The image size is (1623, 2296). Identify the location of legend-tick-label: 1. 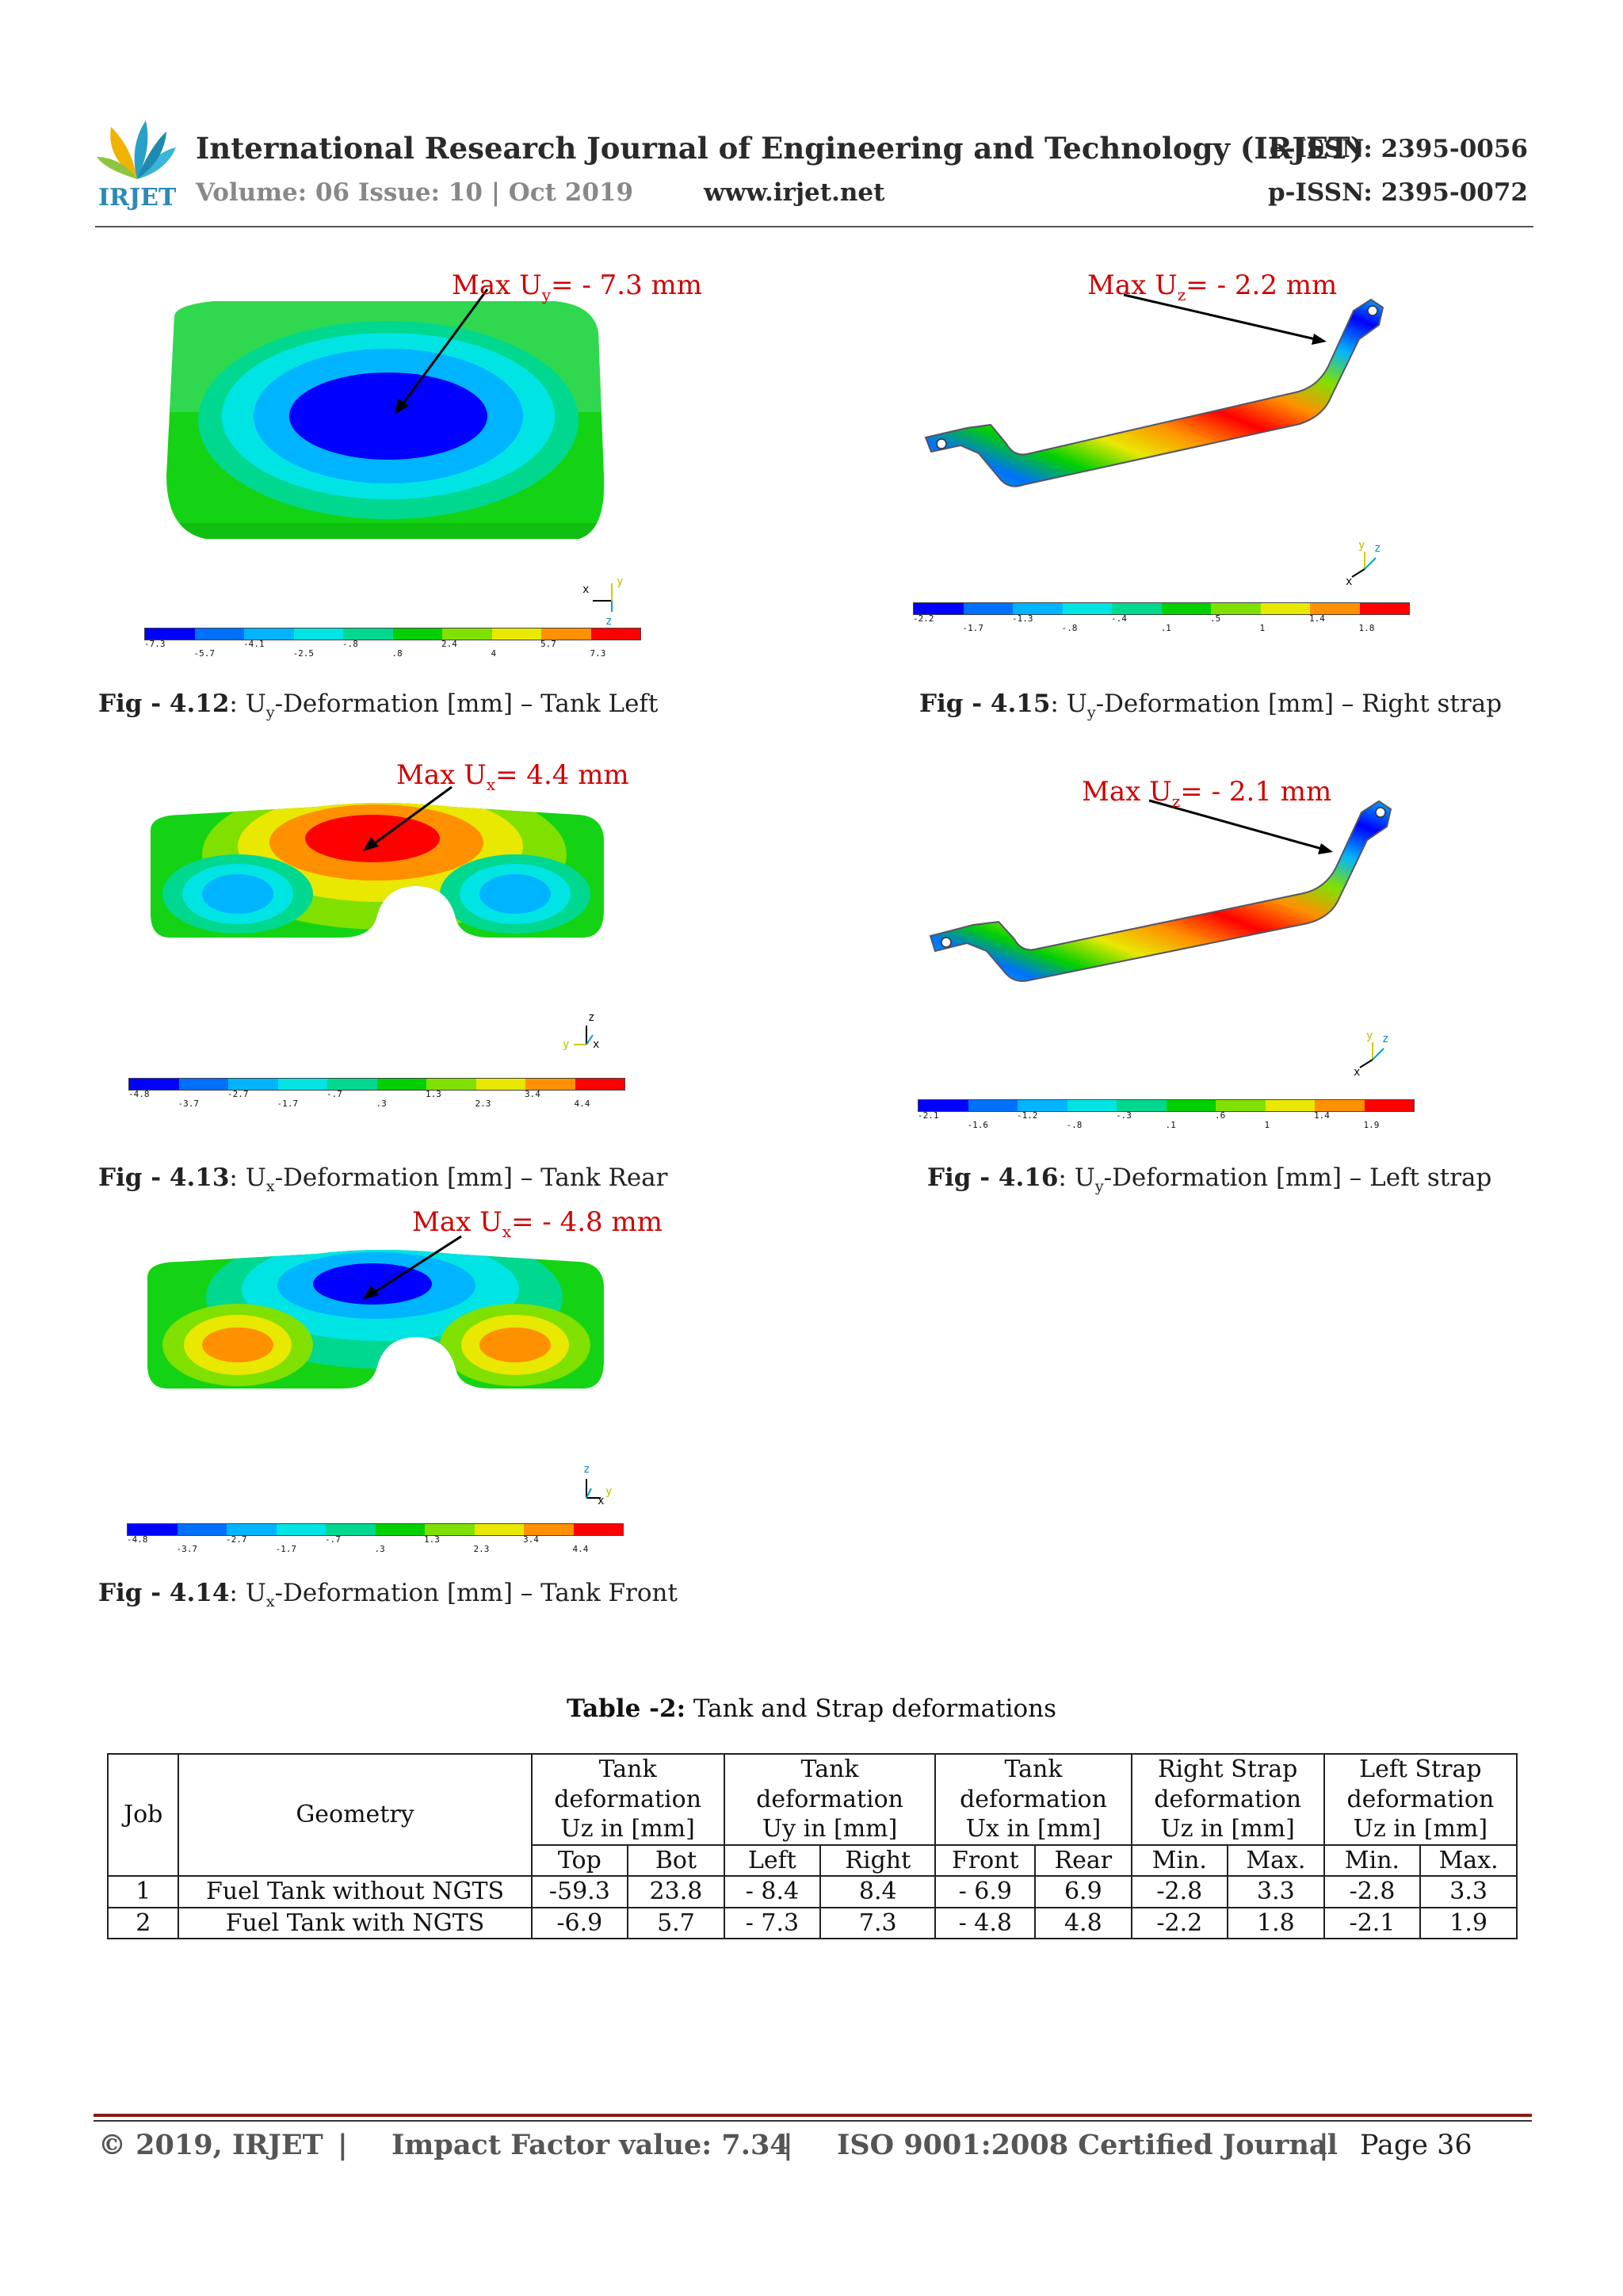
(1262, 628).